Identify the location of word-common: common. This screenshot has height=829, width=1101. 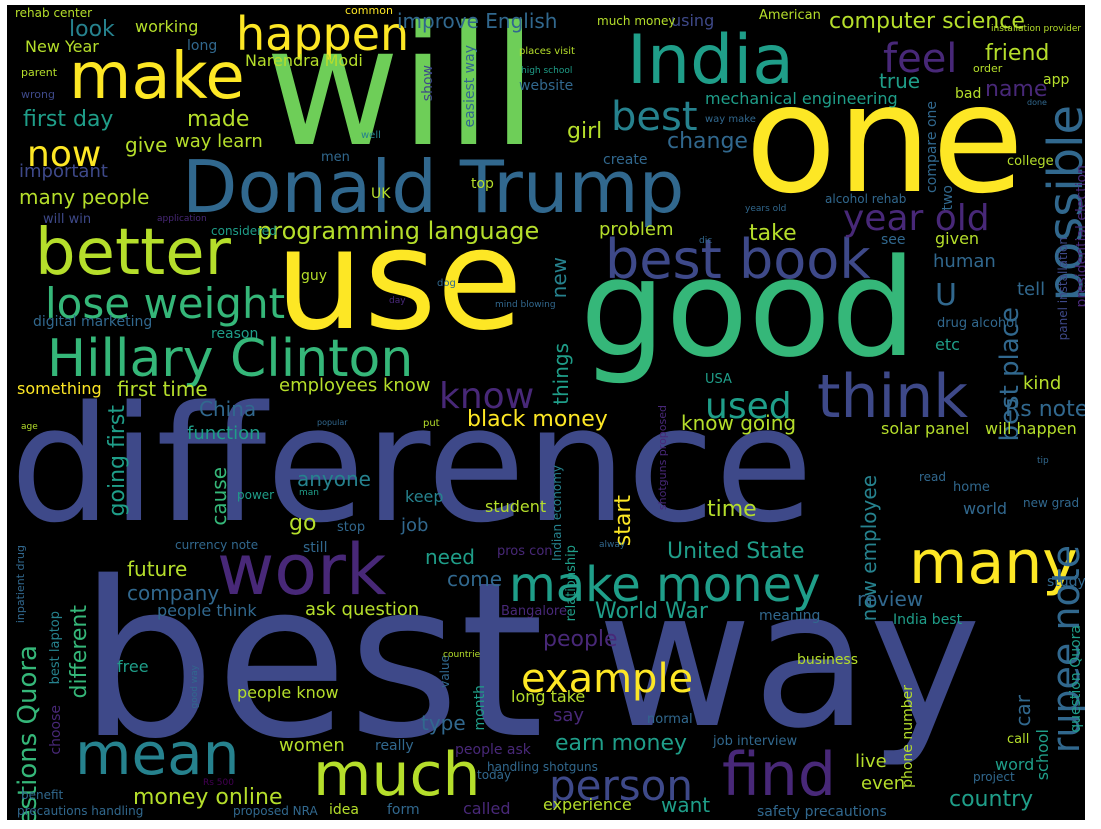
(369, 11).